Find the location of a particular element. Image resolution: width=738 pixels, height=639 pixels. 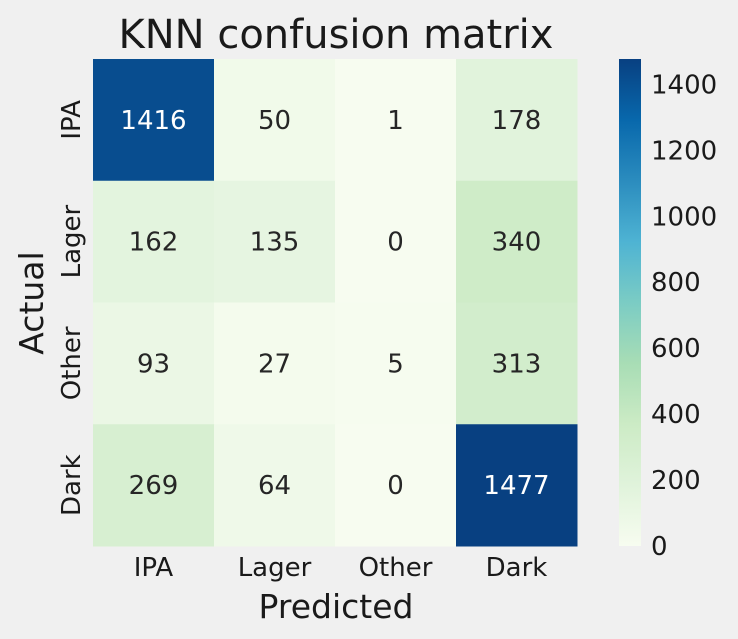

colorbar is located at coordinates (630, 302).